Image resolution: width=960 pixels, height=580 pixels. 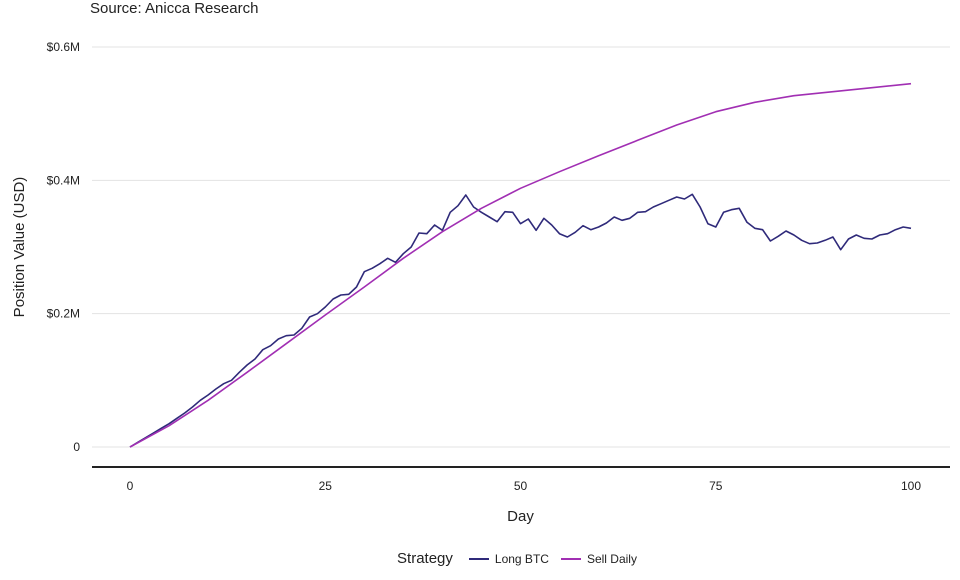 What do you see at coordinates (425, 558) in the screenshot?
I see `legend-title: Strategy` at bounding box center [425, 558].